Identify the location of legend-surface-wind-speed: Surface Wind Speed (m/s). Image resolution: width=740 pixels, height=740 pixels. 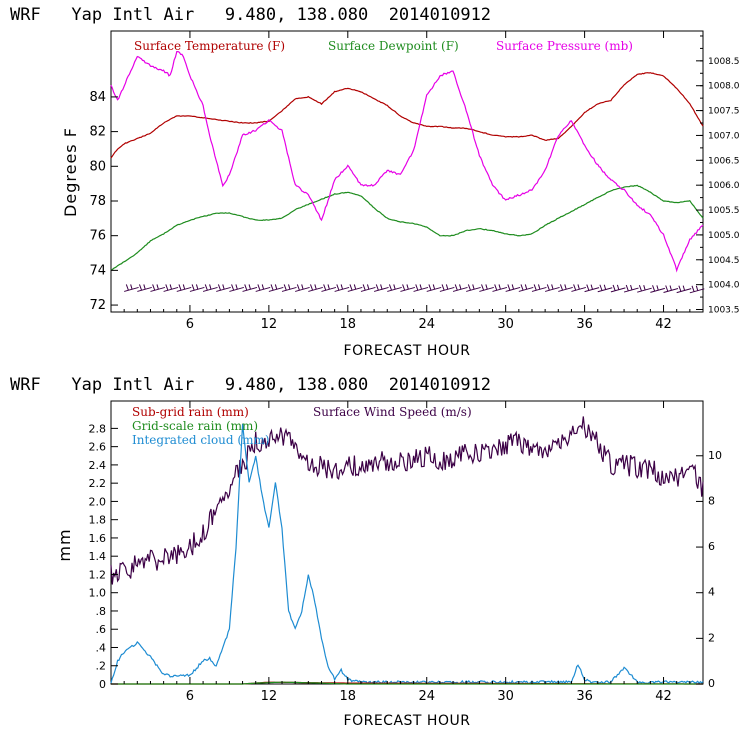
(392, 412).